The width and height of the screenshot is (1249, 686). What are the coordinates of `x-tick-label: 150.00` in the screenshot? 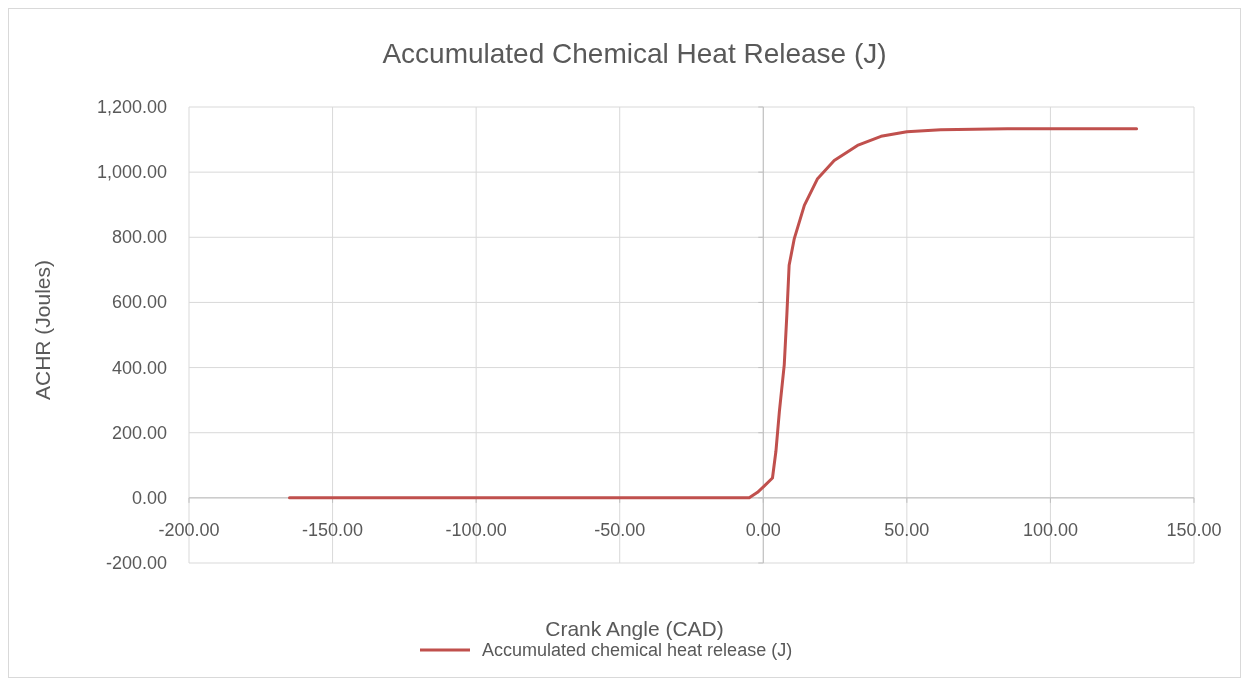 It's located at (1194, 529).